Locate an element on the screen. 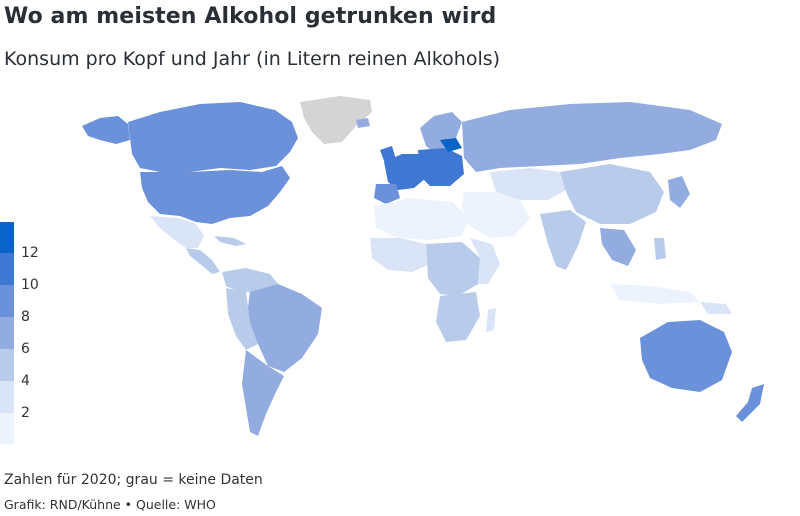 The image size is (800, 516). region-central-africa is located at coordinates (453, 269).